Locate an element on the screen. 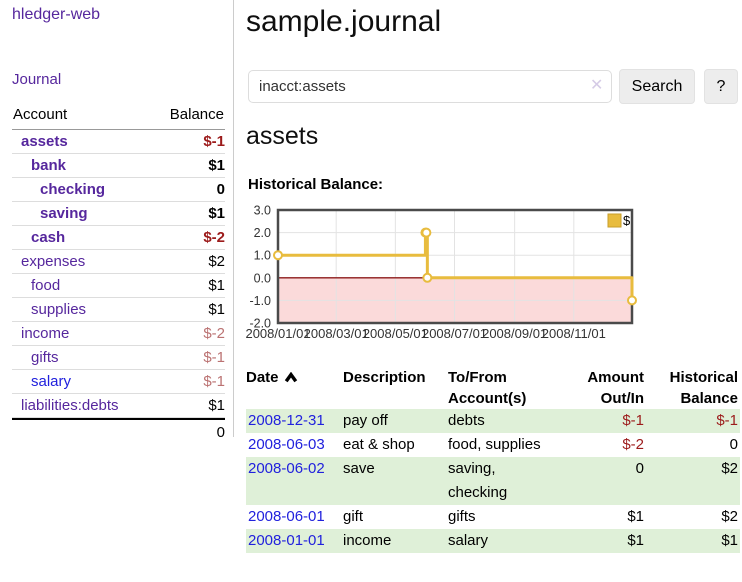 This screenshot has height=582, width=742. transaction-date-link: 2008-01-01 is located at coordinates (286, 540).